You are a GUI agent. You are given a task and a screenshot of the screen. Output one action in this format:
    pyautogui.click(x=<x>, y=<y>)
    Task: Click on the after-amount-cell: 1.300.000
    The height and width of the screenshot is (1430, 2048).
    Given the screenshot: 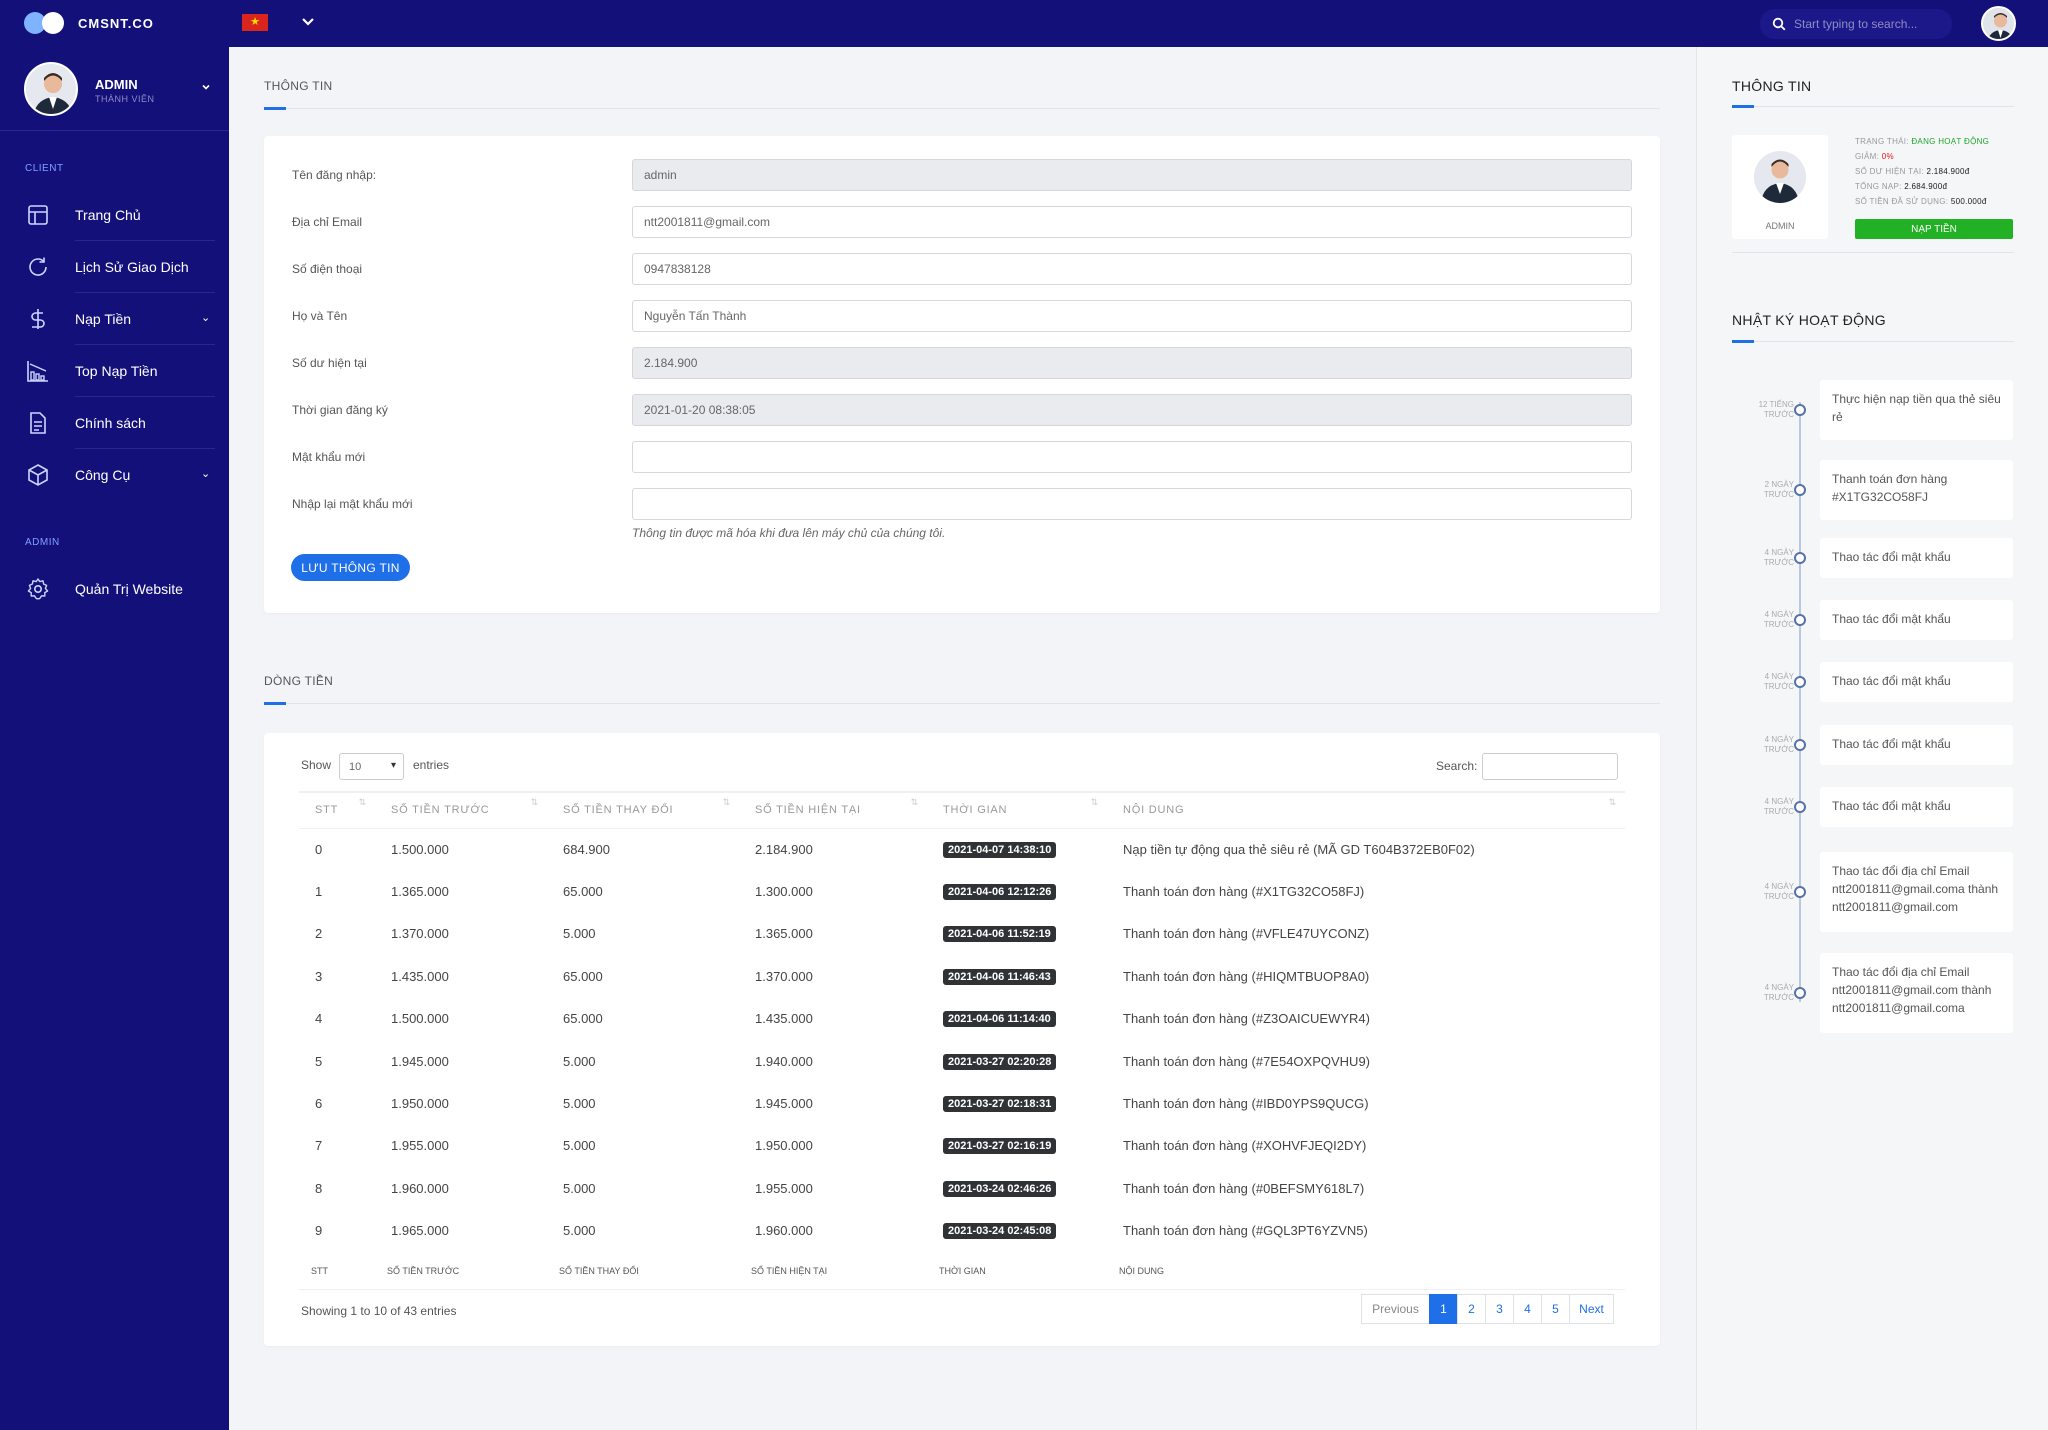 What is the action you would take?
    pyautogui.click(x=784, y=892)
    